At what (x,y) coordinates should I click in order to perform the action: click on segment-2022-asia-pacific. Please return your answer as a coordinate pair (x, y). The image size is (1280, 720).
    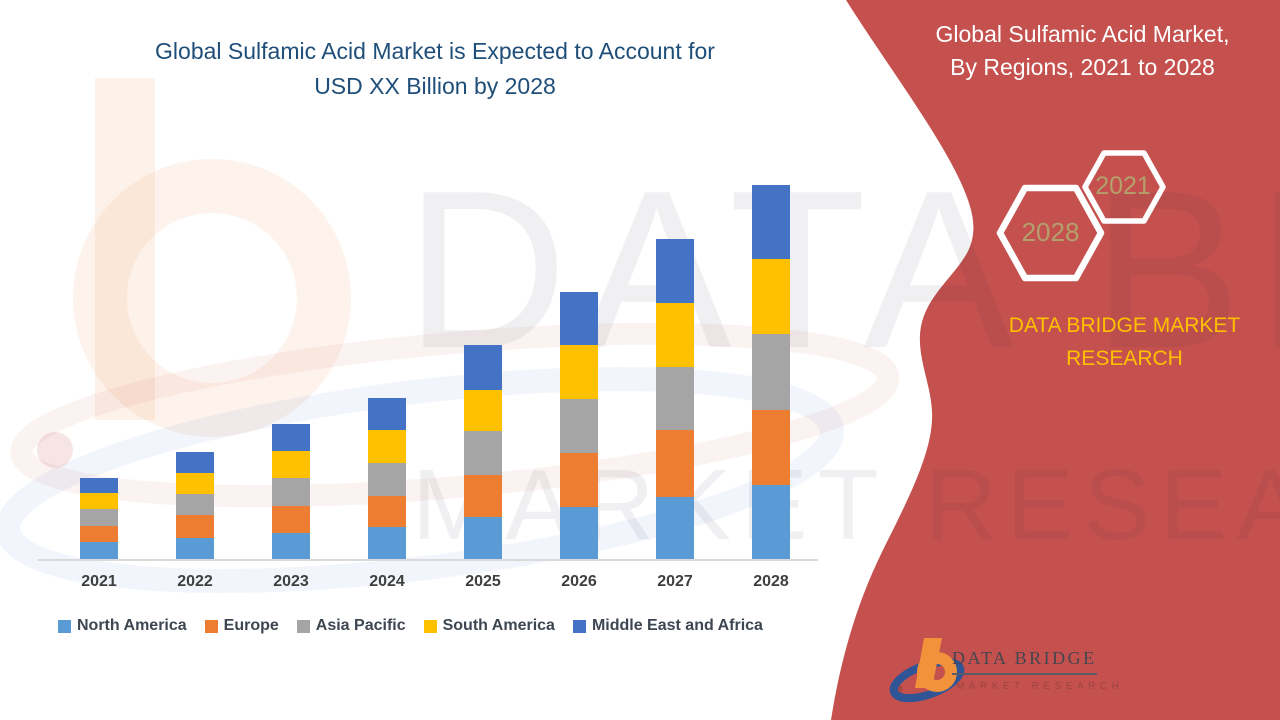
    Looking at the image, I should click on (195, 504).